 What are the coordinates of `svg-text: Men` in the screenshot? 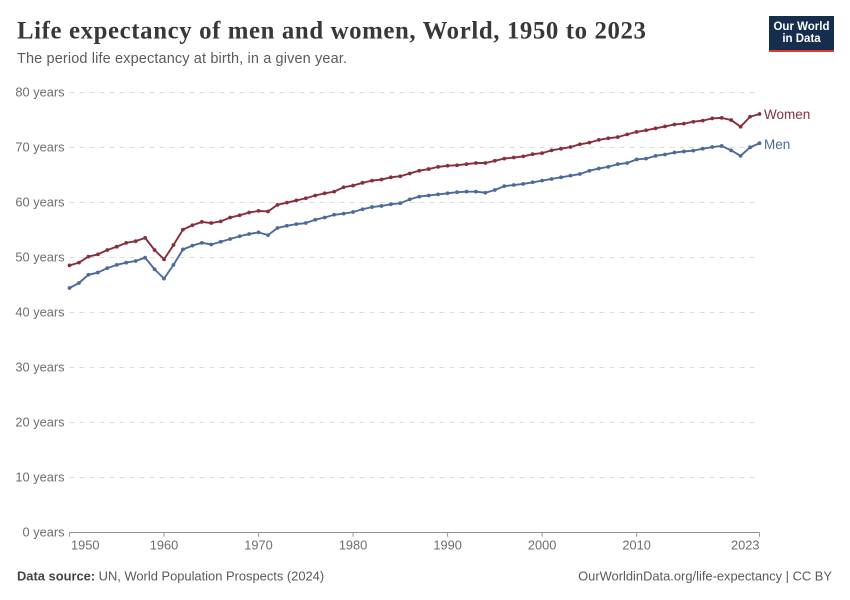 It's located at (777, 144).